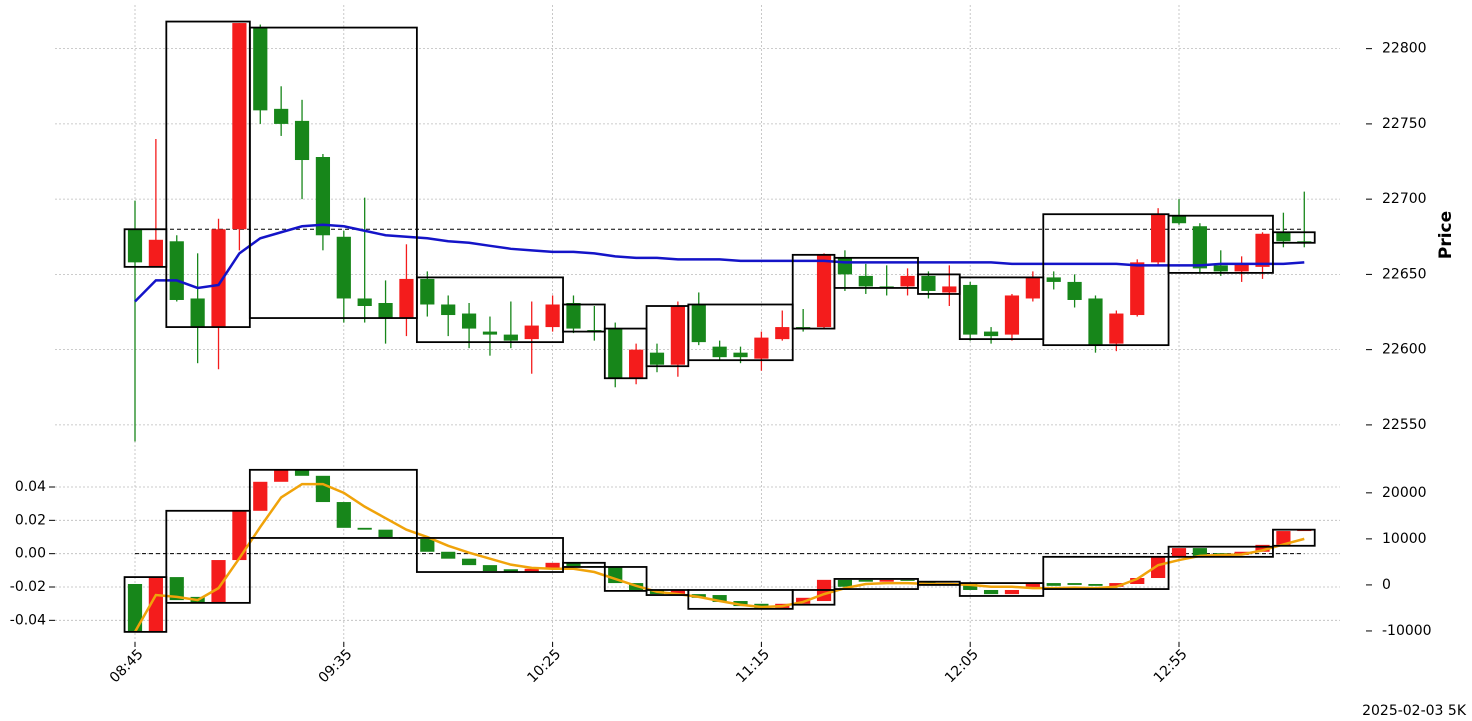  What do you see at coordinates (127, 666) in the screenshot?
I see `x-tick-label: 08:45` at bounding box center [127, 666].